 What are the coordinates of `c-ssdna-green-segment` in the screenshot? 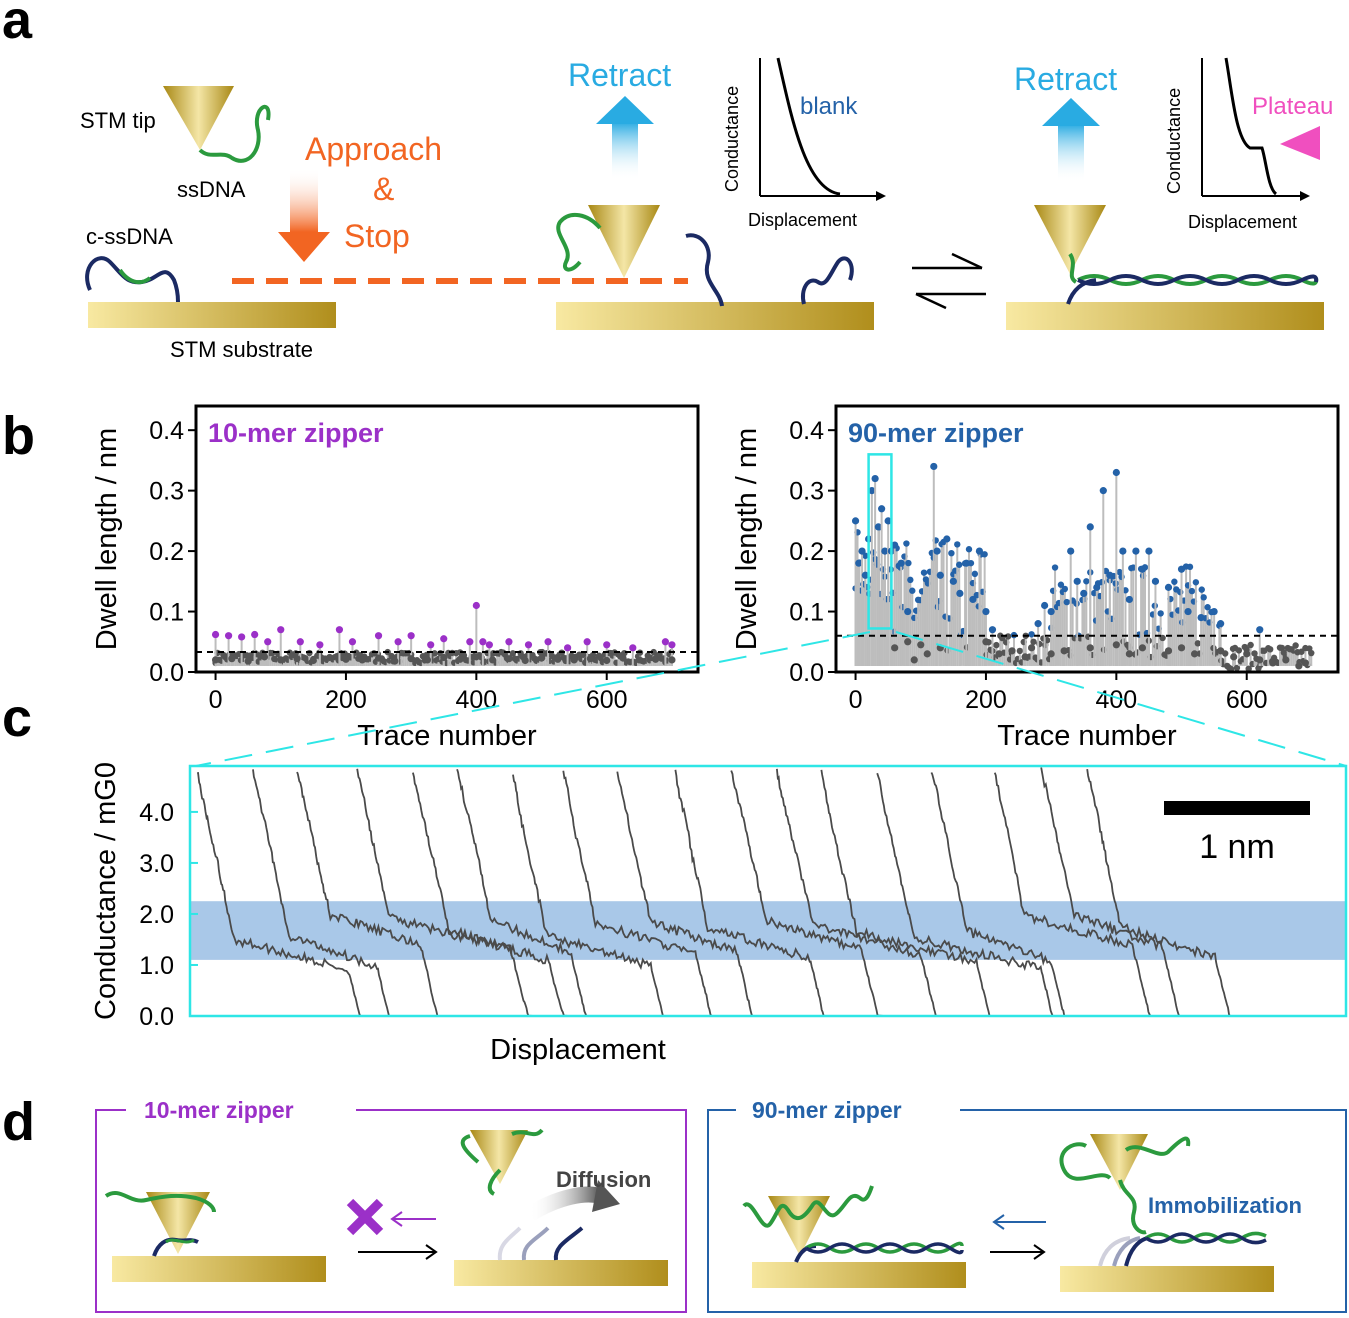 It's located at (135, 276).